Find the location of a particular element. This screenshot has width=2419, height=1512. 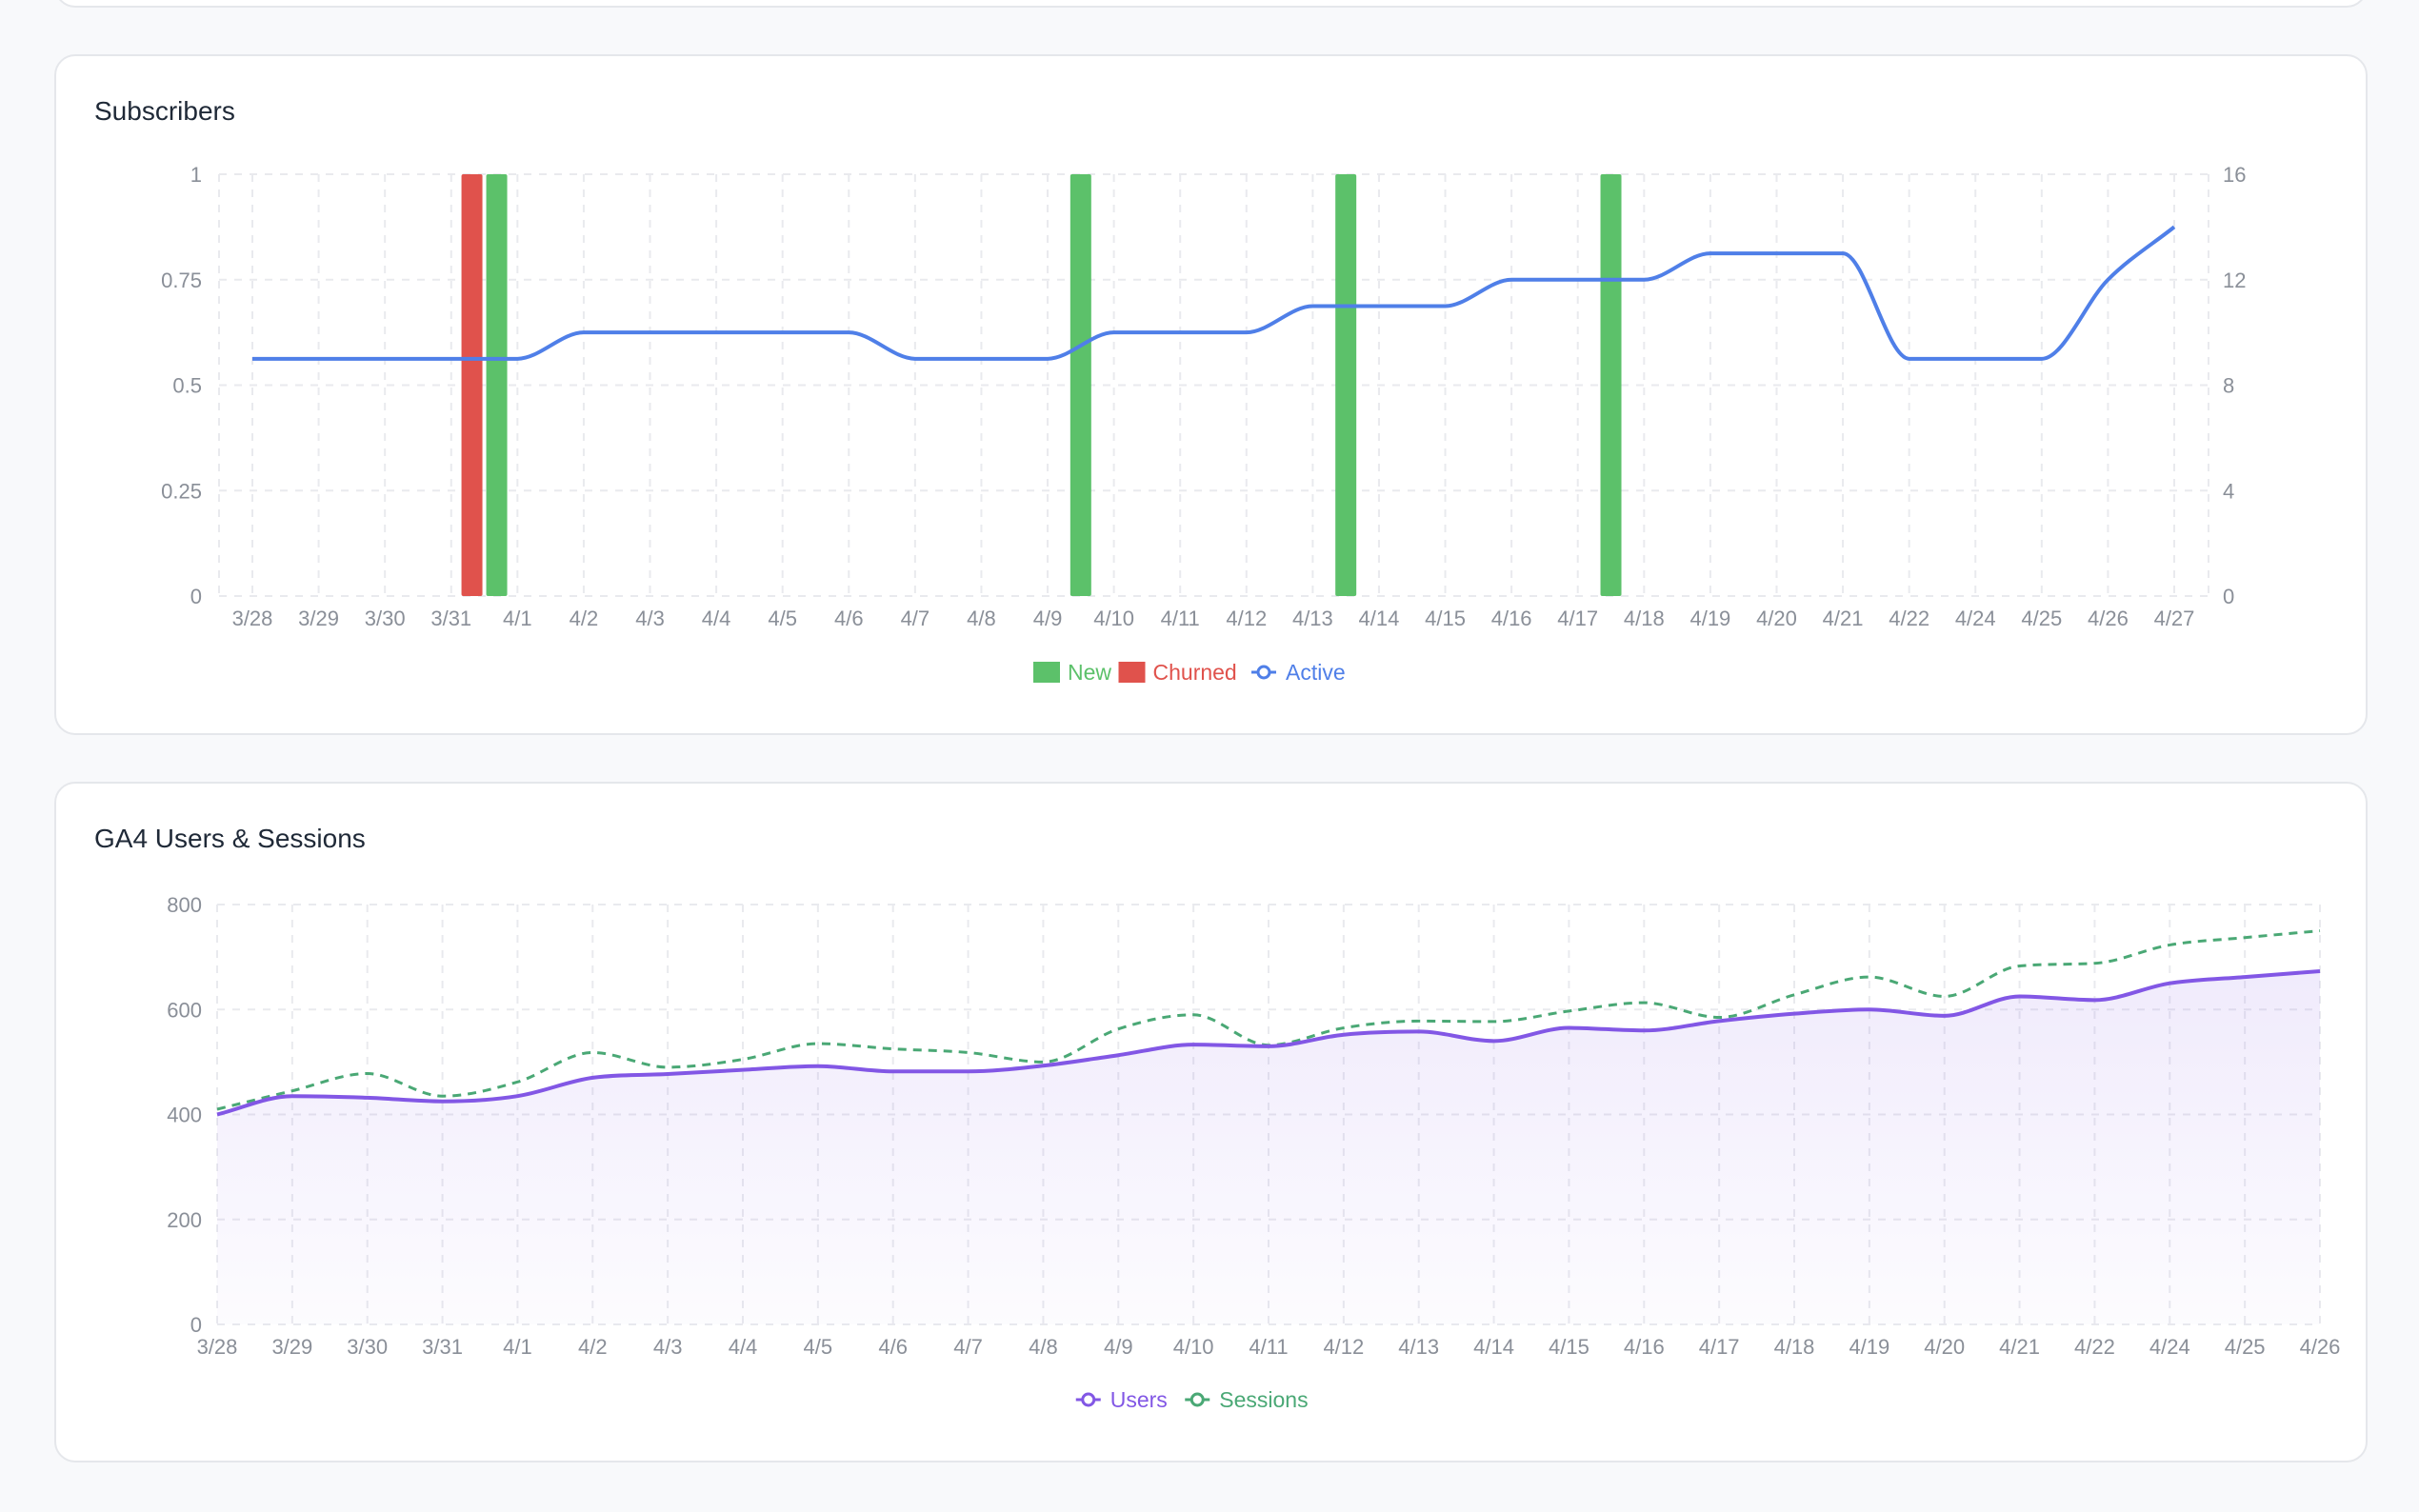

legend-label-users: Users is located at coordinates (1139, 1399).